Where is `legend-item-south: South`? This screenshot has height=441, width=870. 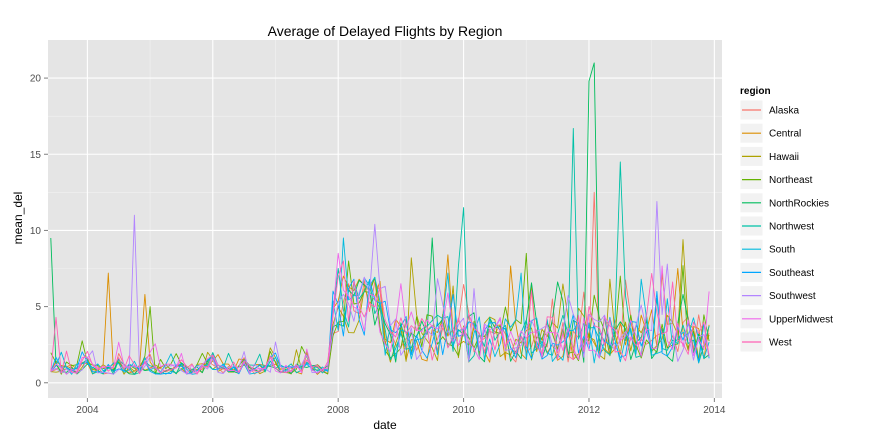
legend-item-south: South is located at coordinates (767, 249).